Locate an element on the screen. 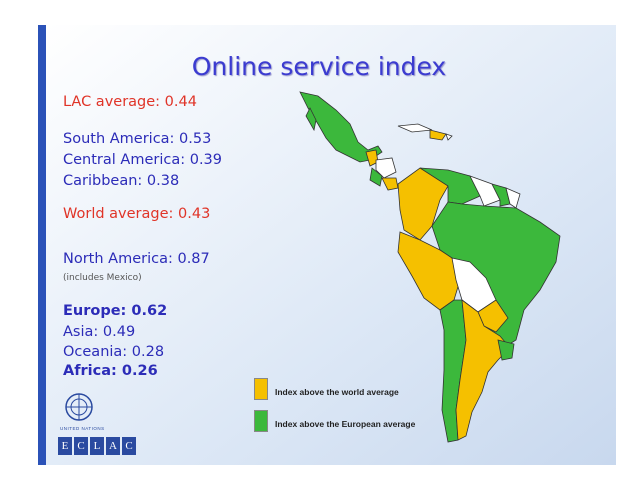  stat: Africa: 0.26 is located at coordinates (110, 371).